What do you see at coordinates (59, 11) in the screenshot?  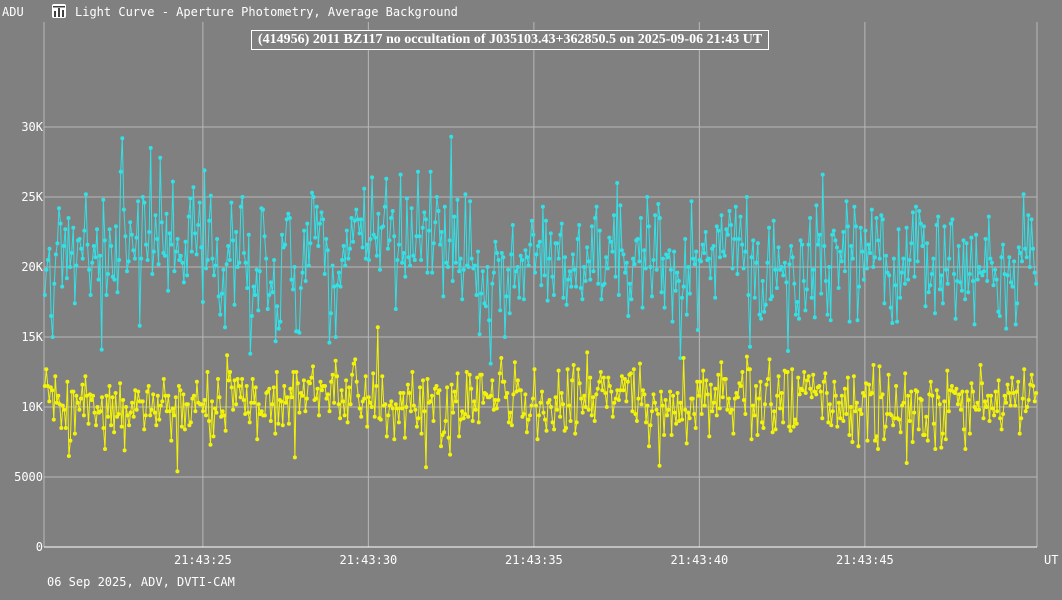 I see `chart-app-icon` at bounding box center [59, 11].